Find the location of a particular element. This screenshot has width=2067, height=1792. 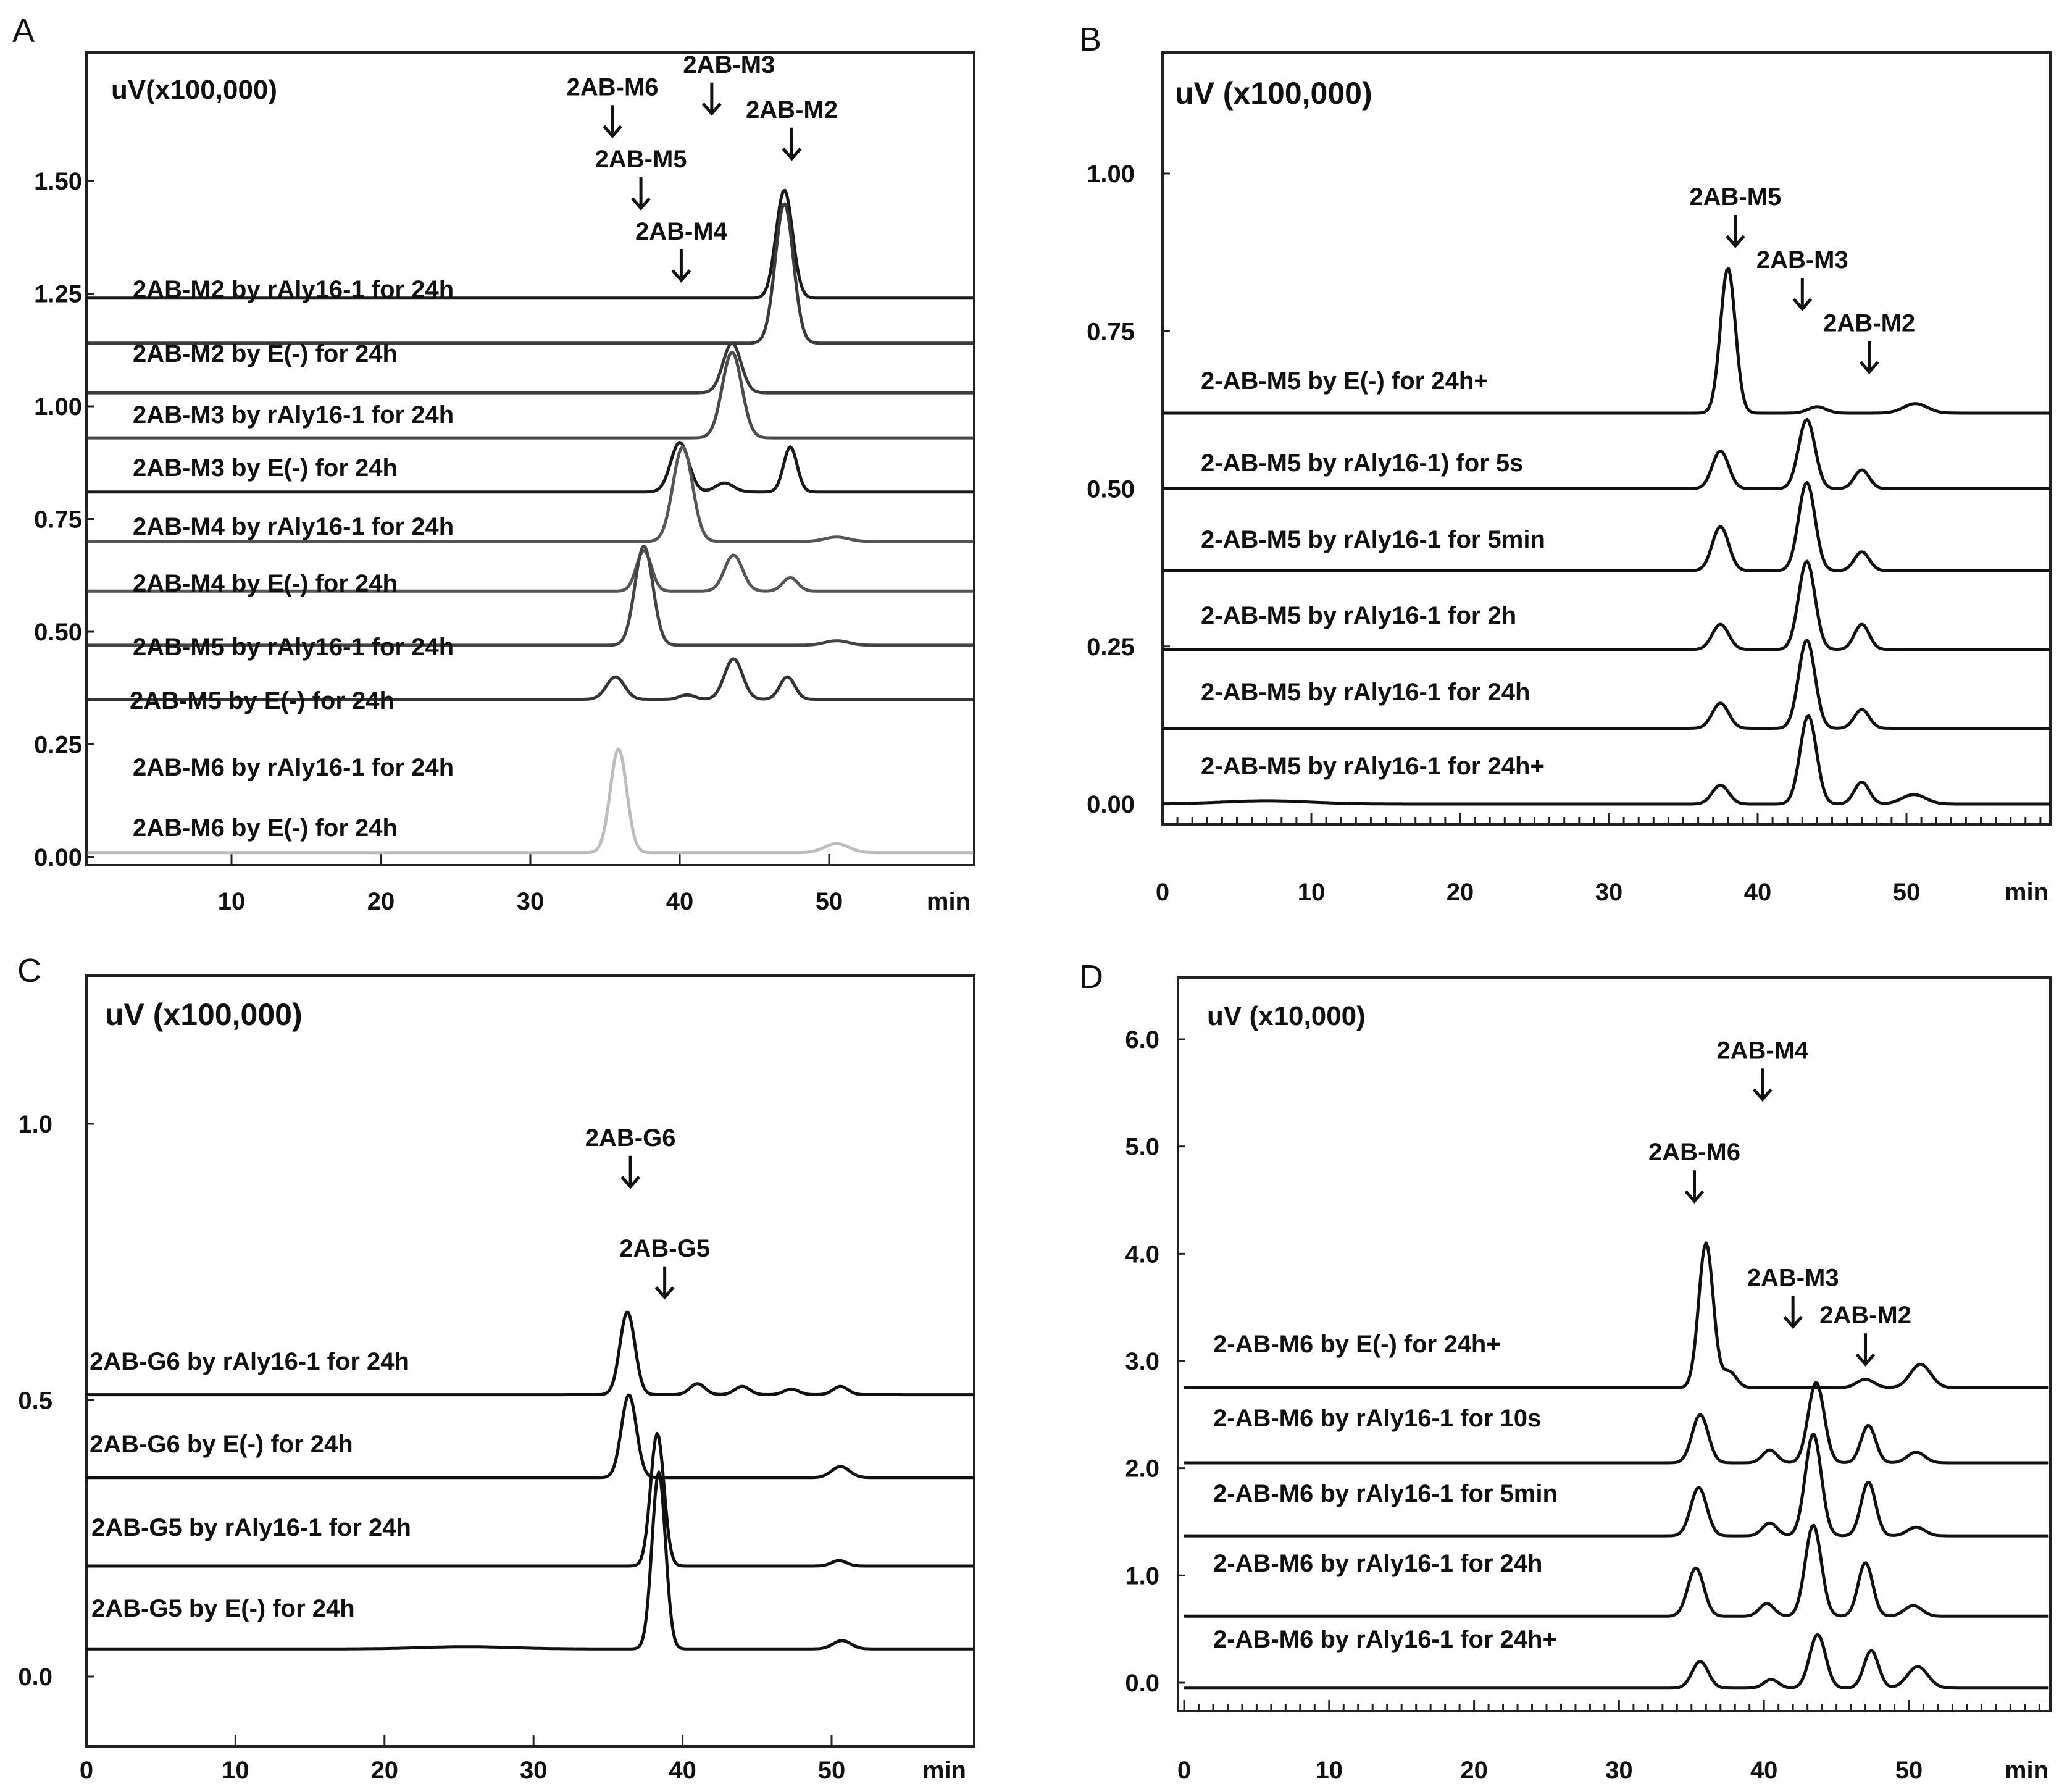

trace-label: 2-AB-M5 by E(-) for 24h+ is located at coordinates (1345, 381).